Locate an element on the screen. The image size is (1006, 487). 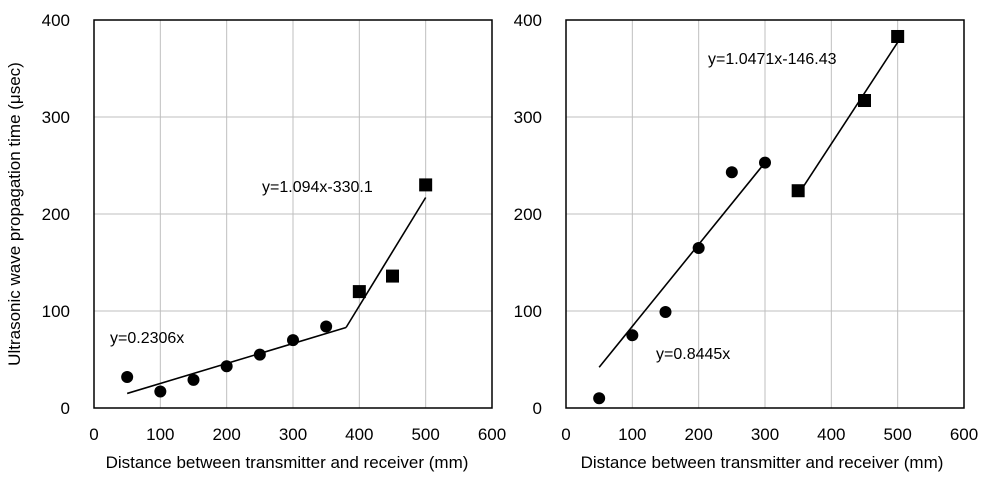
equation-label: y=0.8445x is located at coordinates (693, 354).